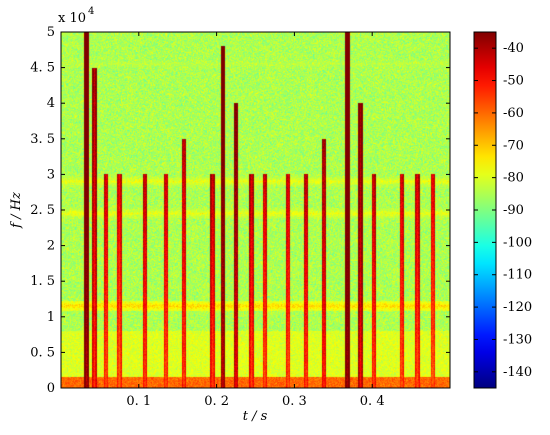 The image size is (550, 435). I want to click on y-tick-label: 0. 5, so click(42, 352).